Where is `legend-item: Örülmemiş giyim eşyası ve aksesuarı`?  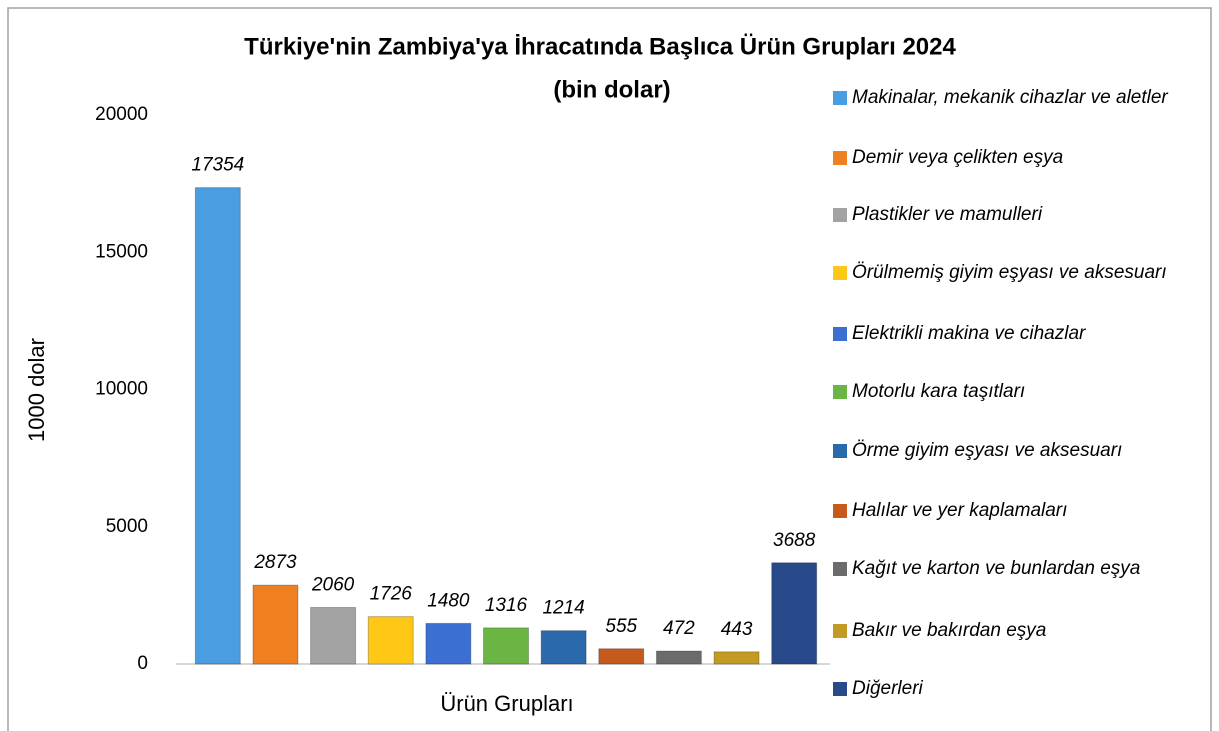
legend-item: Örülmemiş giyim eşyası ve aksesuarı is located at coordinates (1019, 272).